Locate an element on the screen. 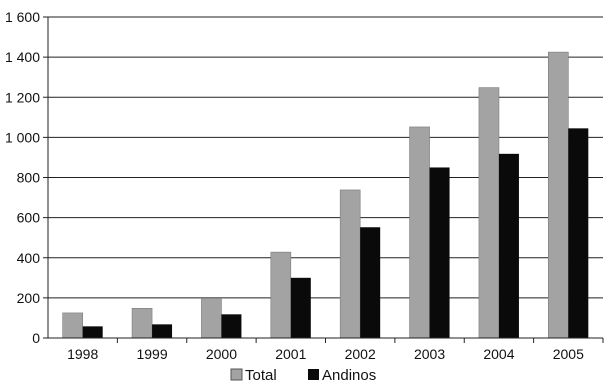 Image resolution: width=610 pixels, height=385 pixels. x-tick-label: 2005 is located at coordinates (568, 354).